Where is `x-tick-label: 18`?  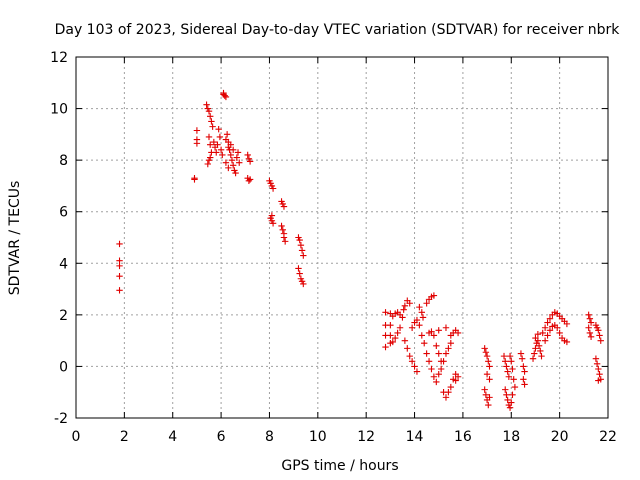
x-tick-label: 18 is located at coordinates (511, 437).